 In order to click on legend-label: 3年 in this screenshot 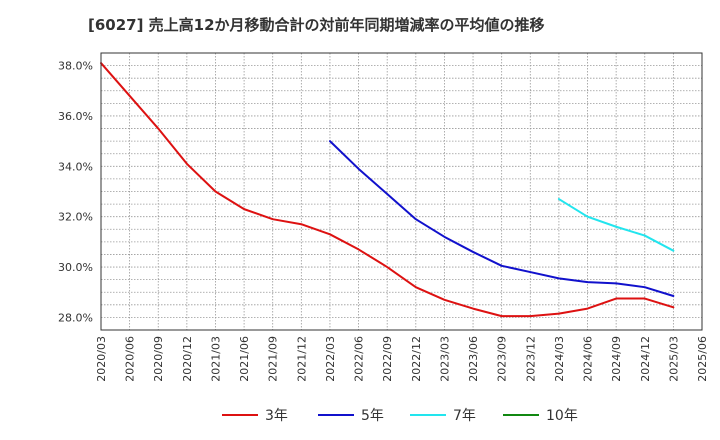, I will do `click(276, 416)`.